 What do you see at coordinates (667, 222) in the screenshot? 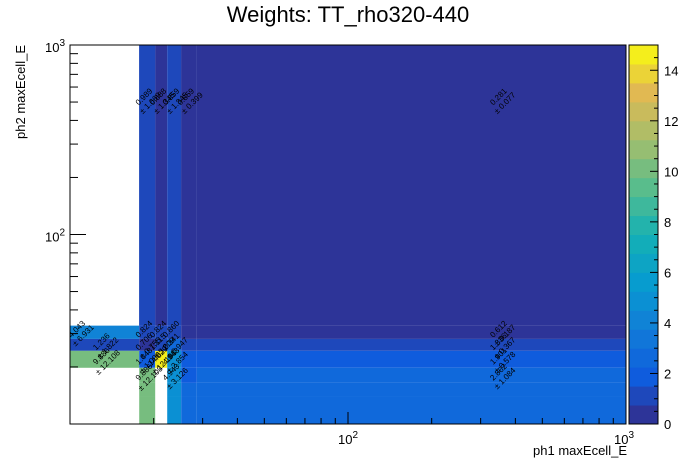
I see `colorbar-tick-label: 8` at bounding box center [667, 222].